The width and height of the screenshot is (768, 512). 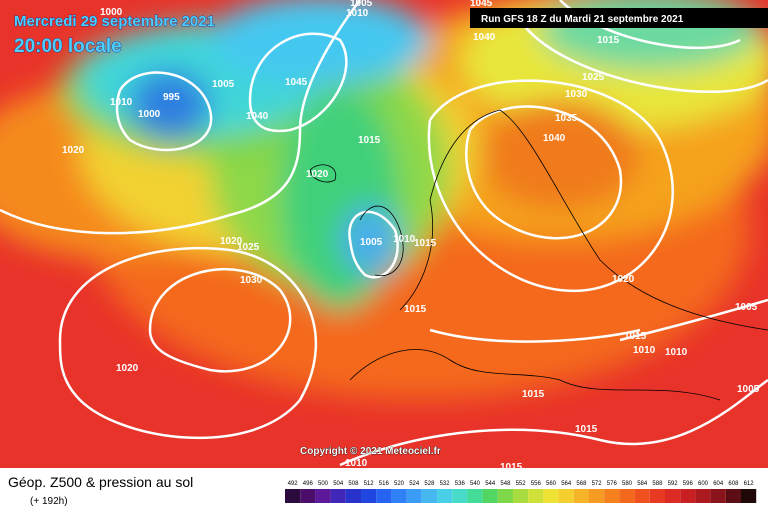 What do you see at coordinates (399, 484) in the screenshot?
I see `scale-label: 520` at bounding box center [399, 484].